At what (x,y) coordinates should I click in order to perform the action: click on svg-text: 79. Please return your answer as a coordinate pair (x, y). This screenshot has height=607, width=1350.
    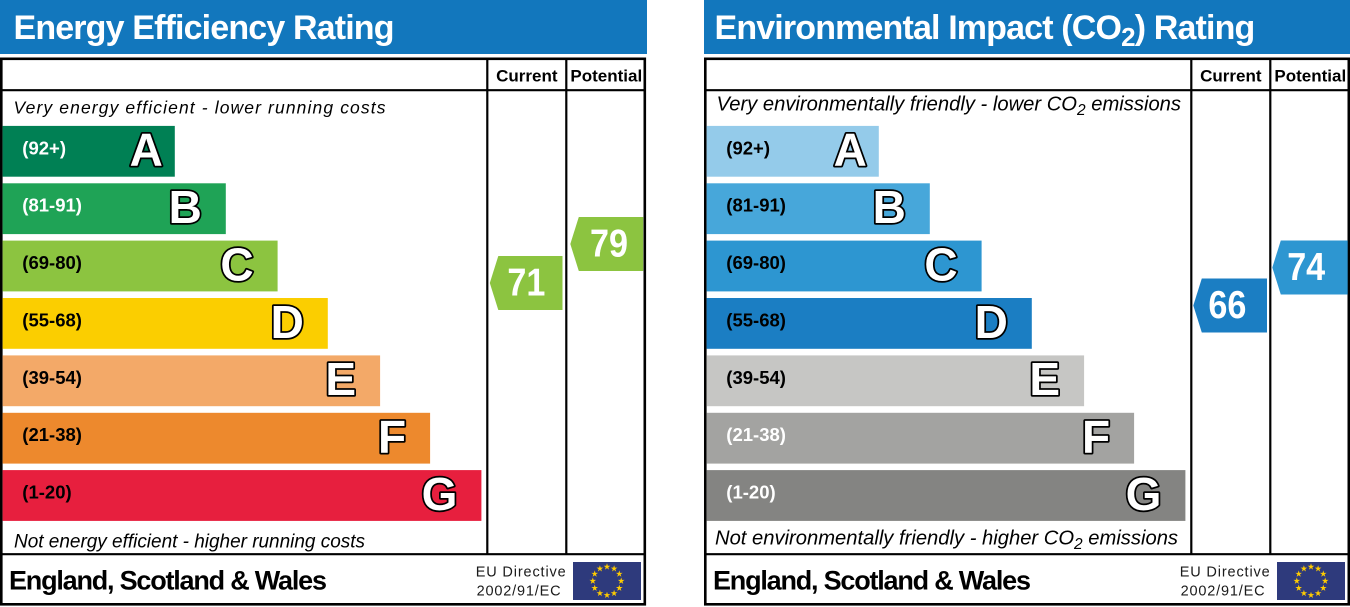
    Looking at the image, I should click on (609, 244).